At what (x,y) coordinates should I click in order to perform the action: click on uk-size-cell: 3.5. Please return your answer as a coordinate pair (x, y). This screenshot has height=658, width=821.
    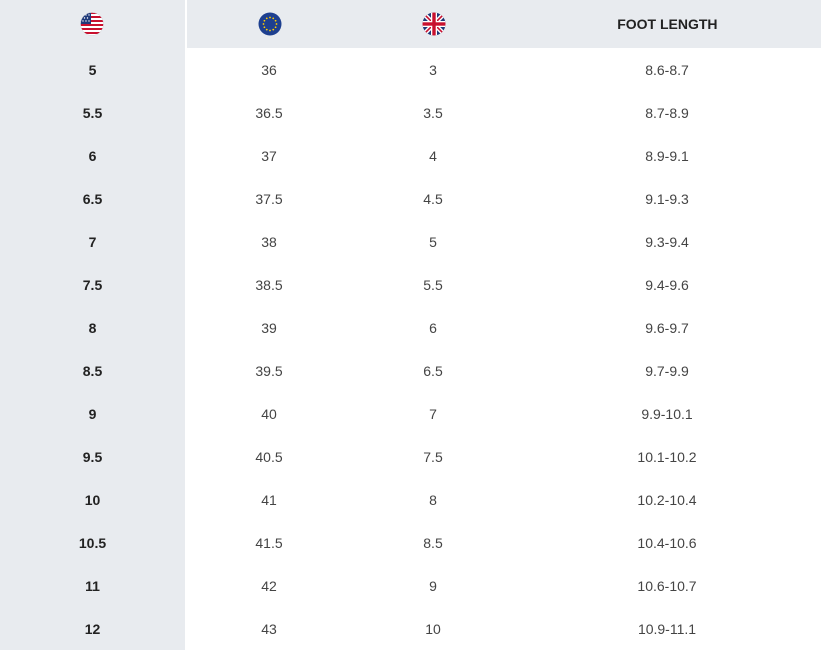
    Looking at the image, I should click on (433, 112).